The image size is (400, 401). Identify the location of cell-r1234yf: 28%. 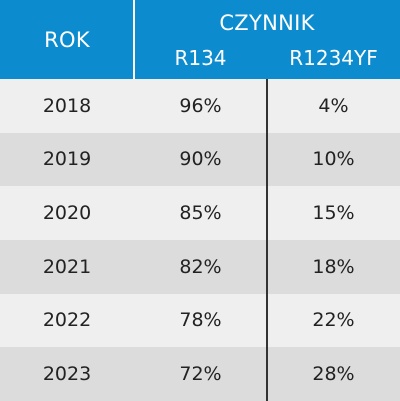
(333, 374).